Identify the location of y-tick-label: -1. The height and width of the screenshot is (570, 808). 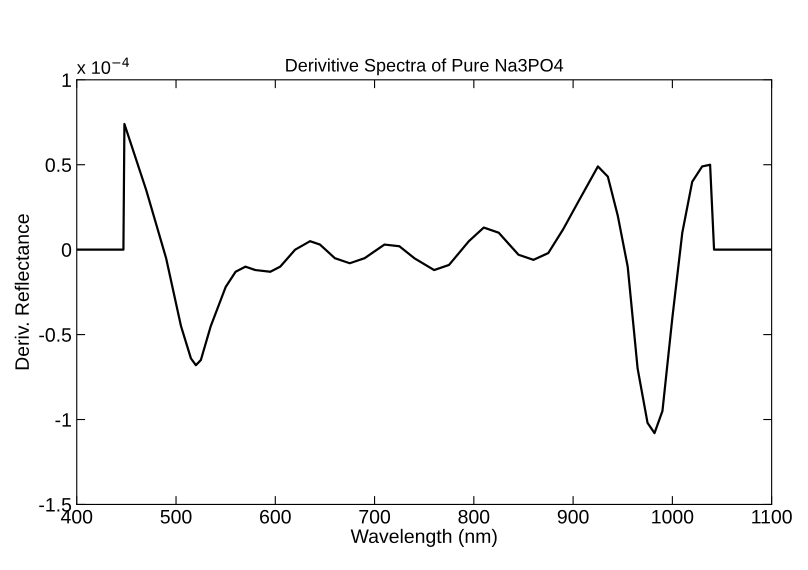
(63, 420).